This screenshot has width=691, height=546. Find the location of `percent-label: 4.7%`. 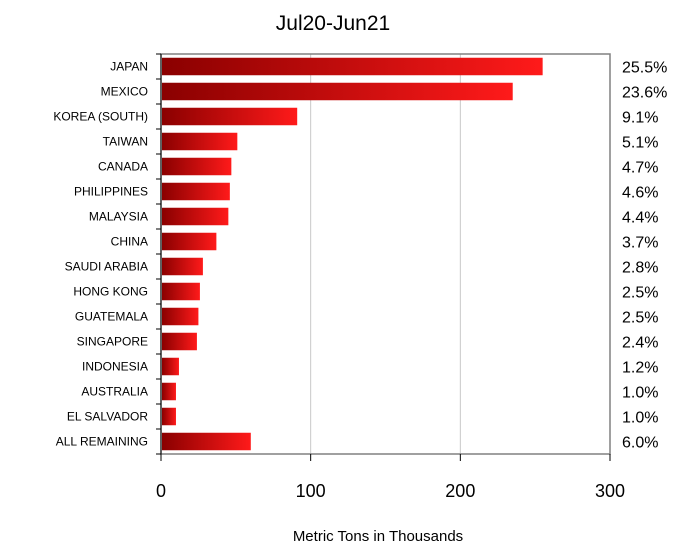

percent-label: 4.7% is located at coordinates (640, 168).